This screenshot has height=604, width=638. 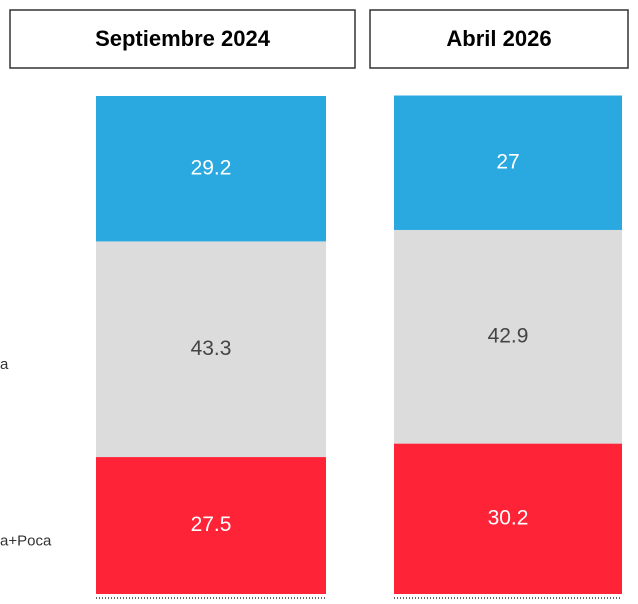 I want to click on column-header: Septiembre 2024, so click(x=183, y=38).